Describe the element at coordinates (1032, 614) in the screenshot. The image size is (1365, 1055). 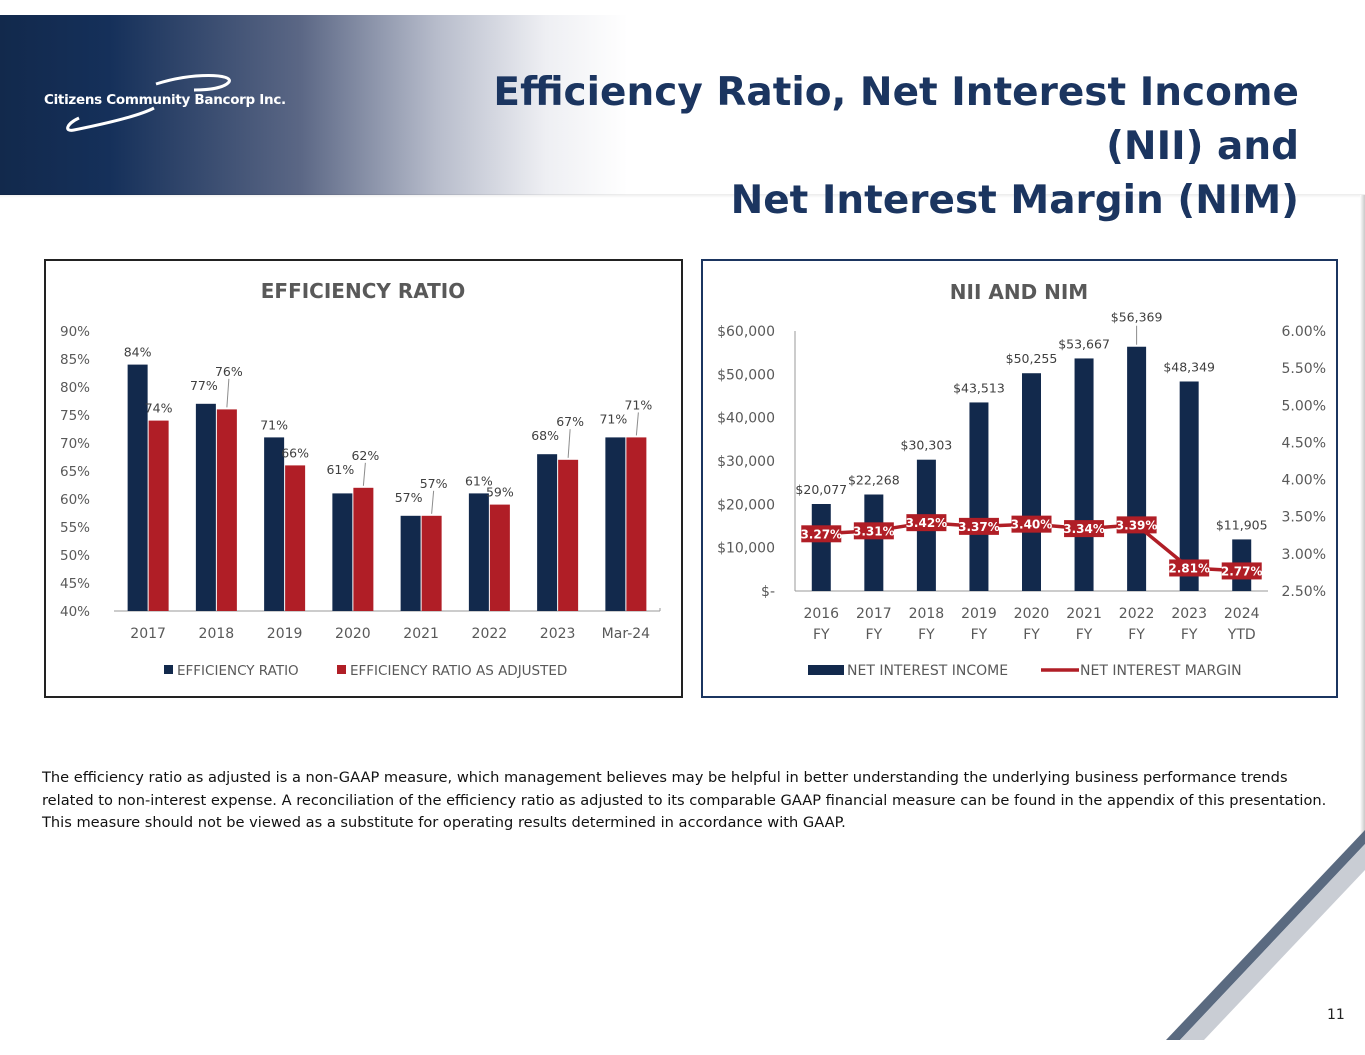
I see `x-tick-label-year: 2020` at that location.